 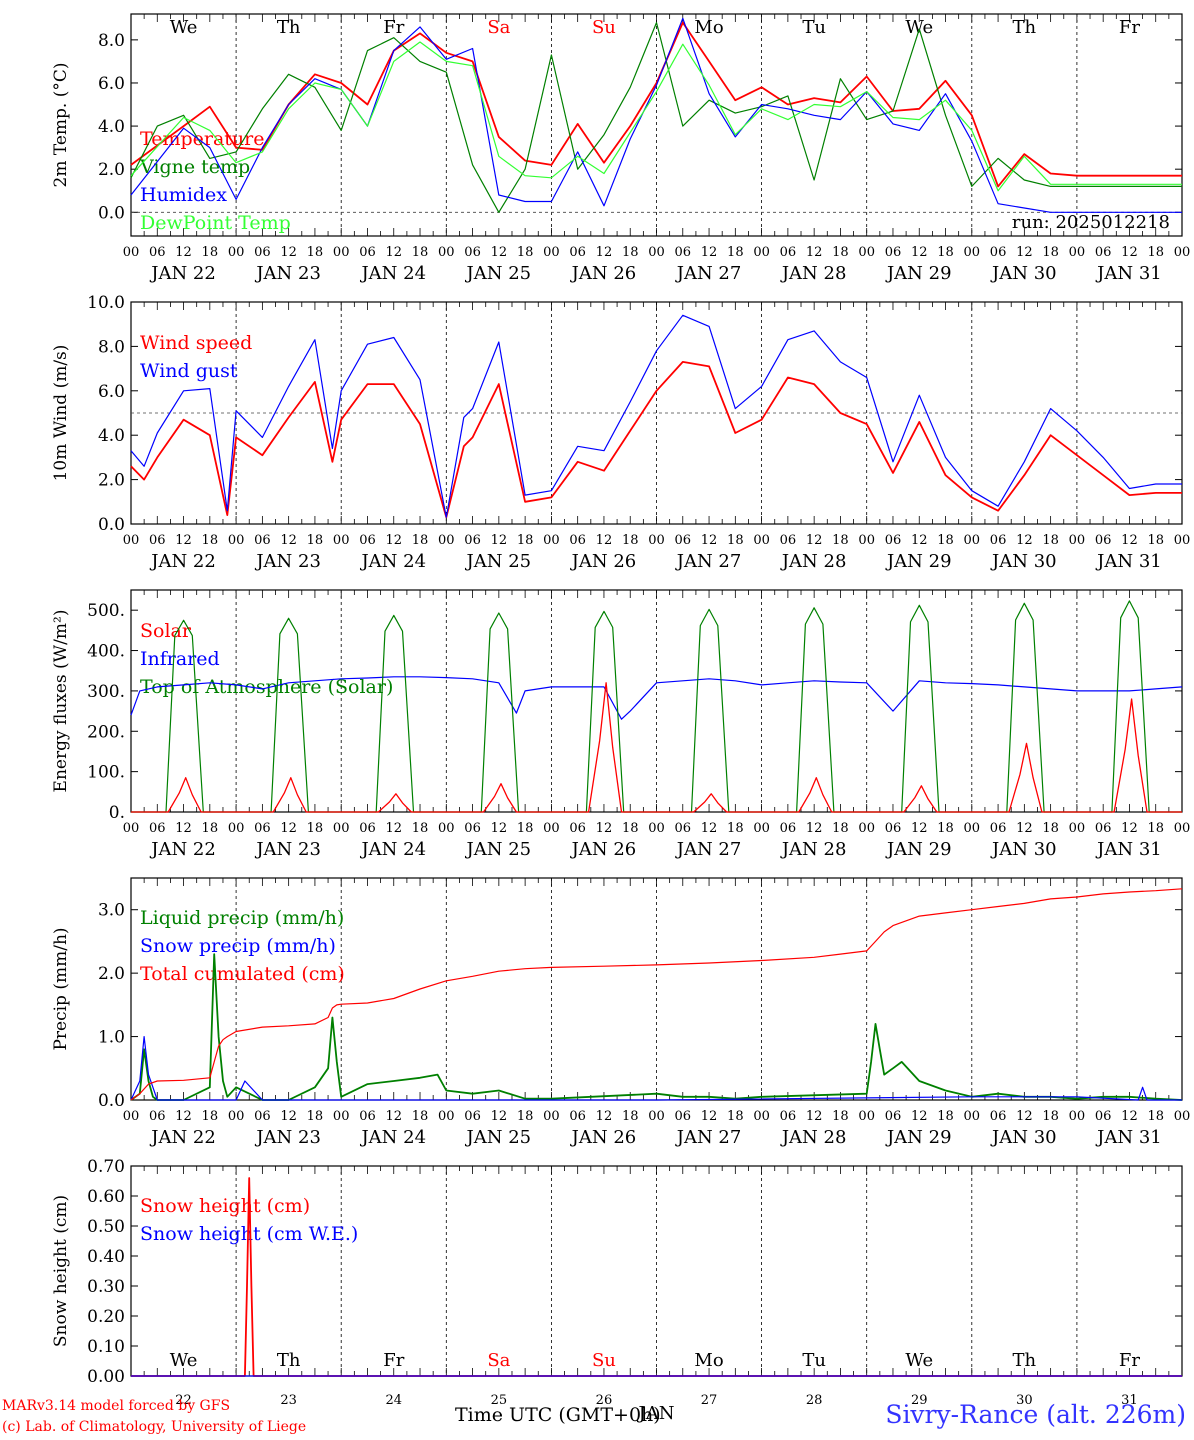 What do you see at coordinates (61, 988) in the screenshot?
I see `y-axis-title: Precip (mm/h)` at bounding box center [61, 988].